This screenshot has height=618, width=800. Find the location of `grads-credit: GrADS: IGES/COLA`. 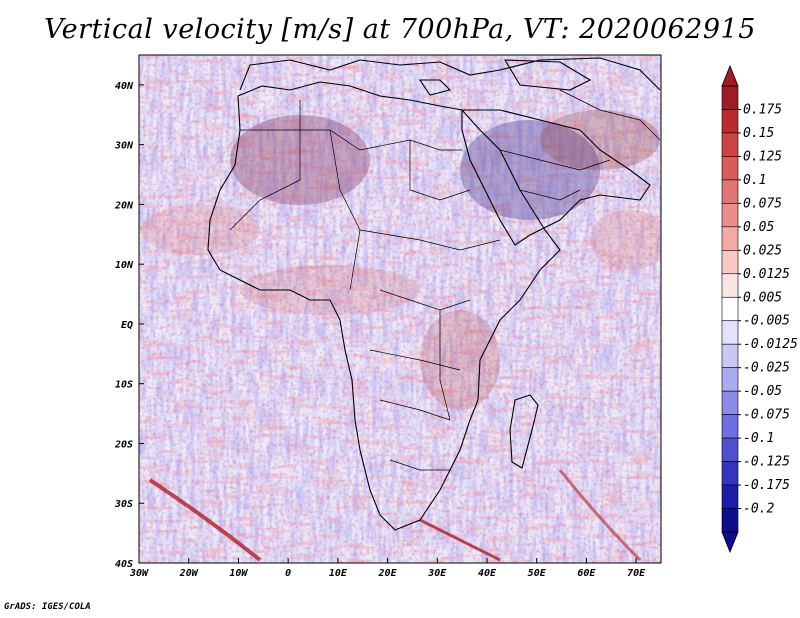

grads-credit: GrADS: IGES/COLA is located at coordinates (47, 607).